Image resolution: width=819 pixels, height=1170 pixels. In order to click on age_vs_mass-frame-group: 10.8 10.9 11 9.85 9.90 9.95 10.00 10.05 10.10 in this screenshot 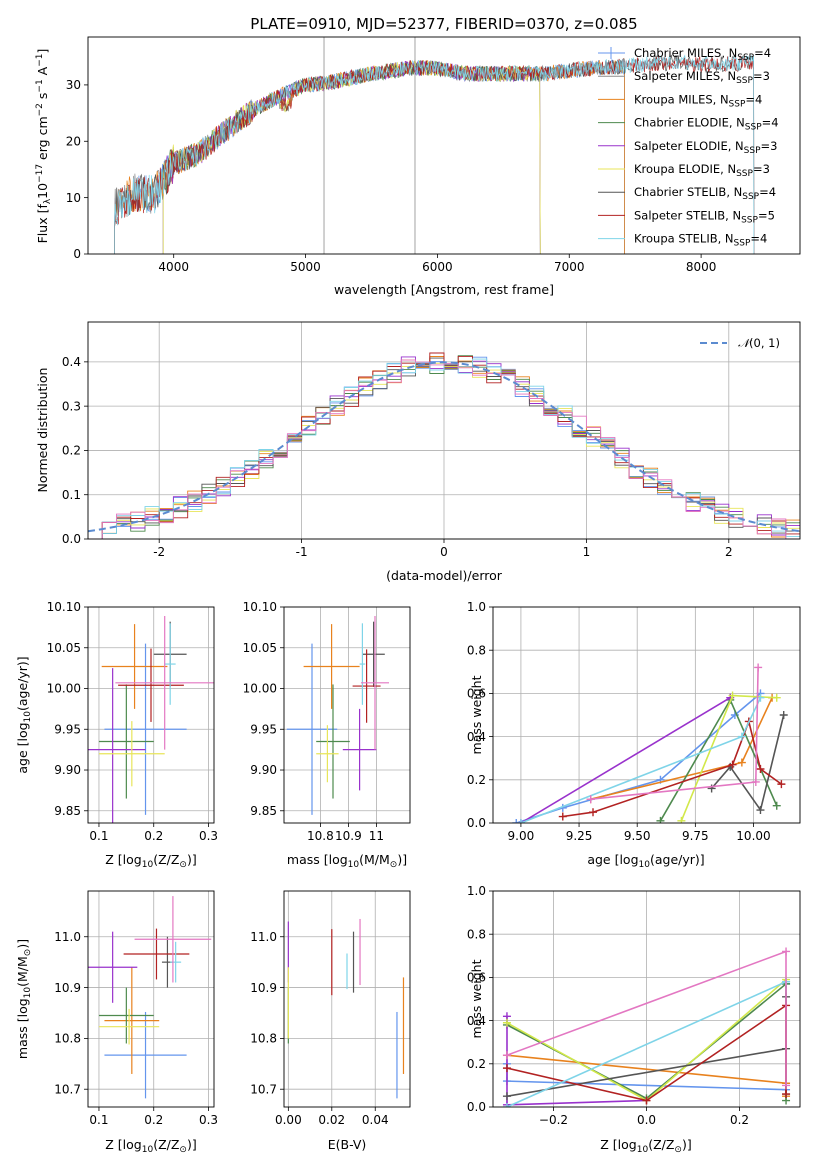, I will do `click(327, 721)`.